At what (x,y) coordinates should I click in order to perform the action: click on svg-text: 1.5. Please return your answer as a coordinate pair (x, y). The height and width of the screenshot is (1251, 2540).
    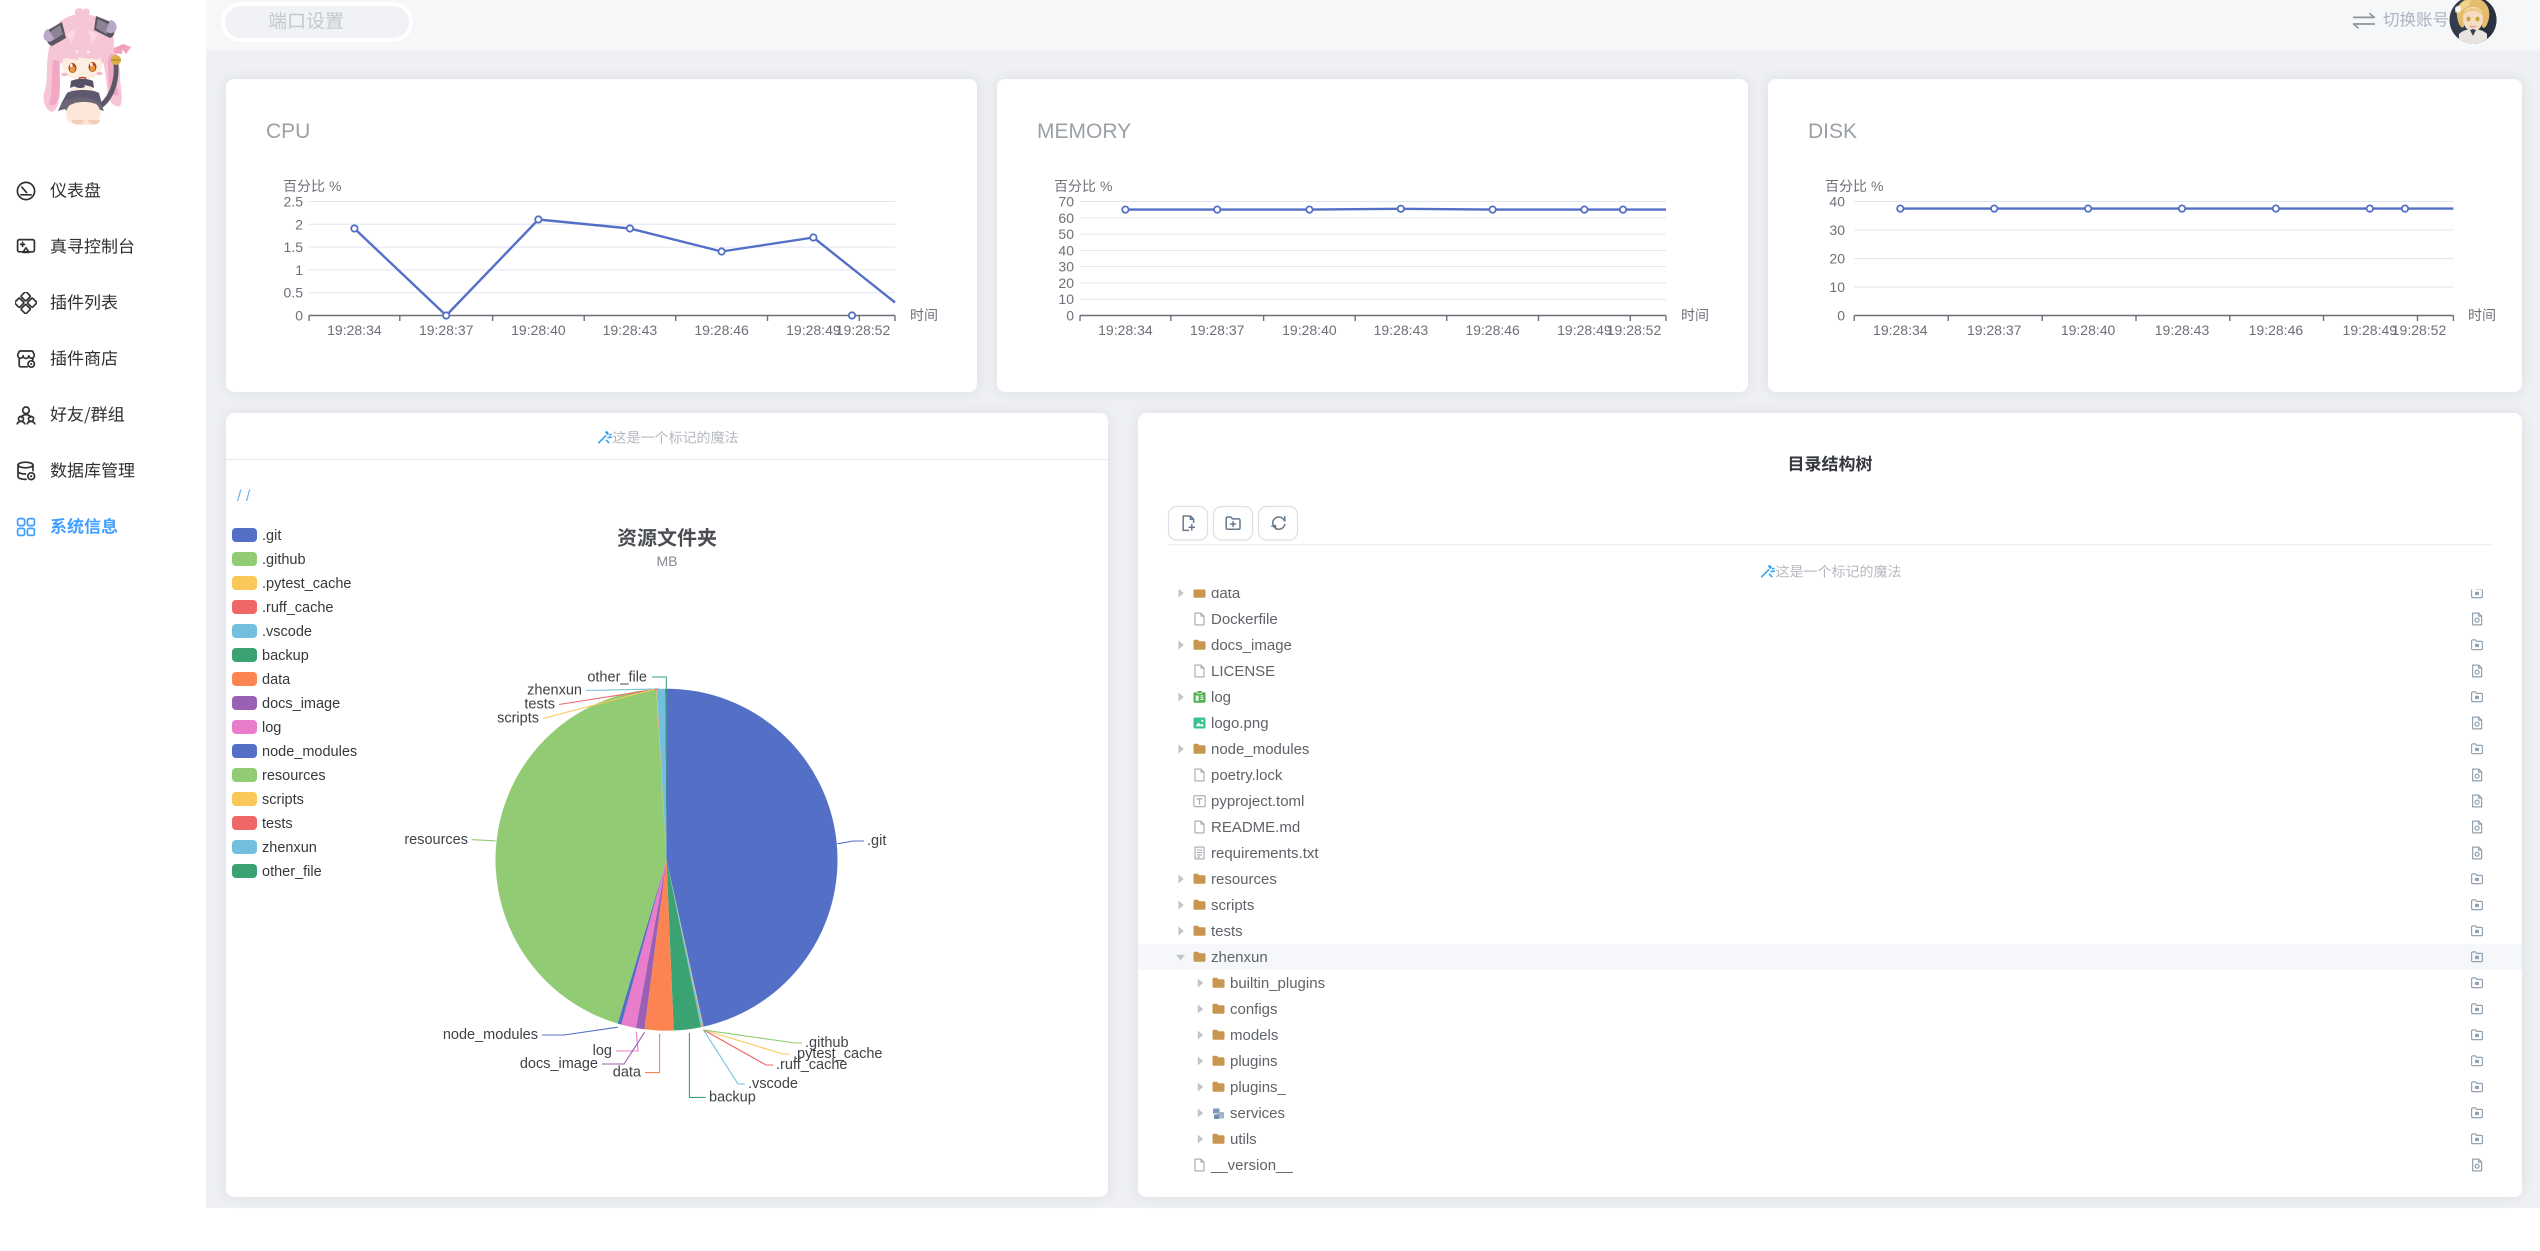
    Looking at the image, I should click on (294, 247).